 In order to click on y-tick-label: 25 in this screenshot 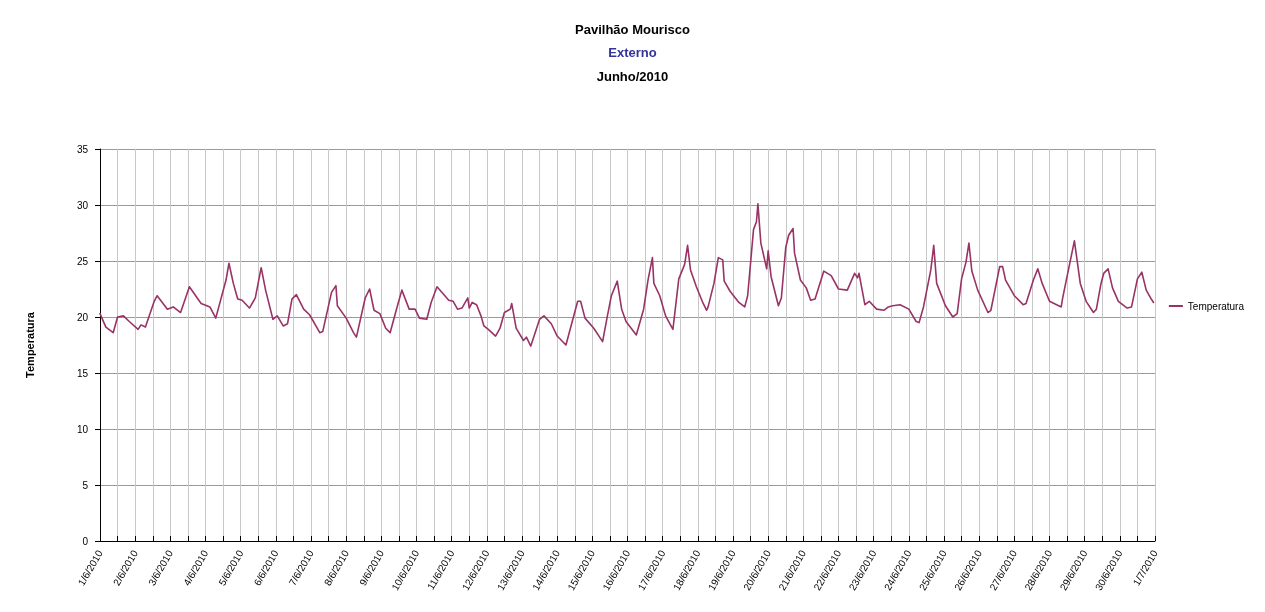, I will do `click(82, 261)`.